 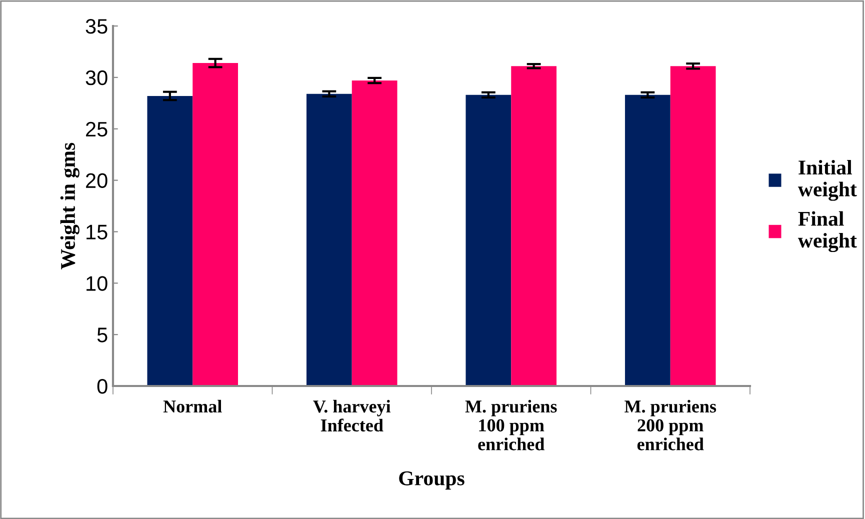 I want to click on y-tick-label: 0, so click(x=102, y=386).